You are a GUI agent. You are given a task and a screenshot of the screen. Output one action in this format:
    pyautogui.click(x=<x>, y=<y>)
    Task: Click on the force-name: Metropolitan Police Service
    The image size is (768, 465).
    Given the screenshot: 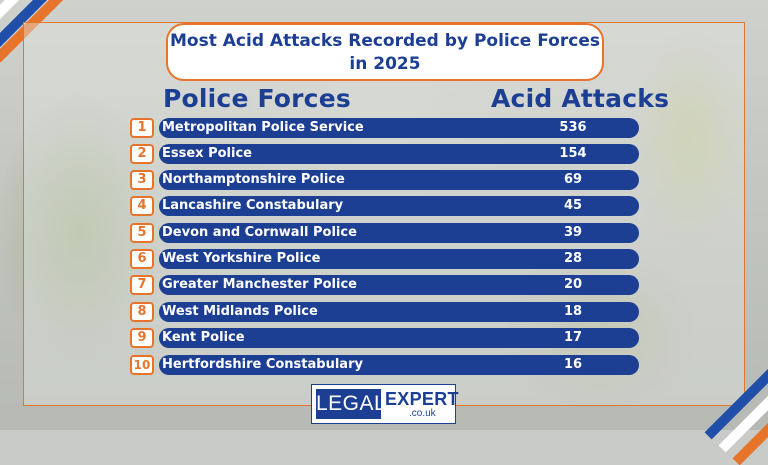 What is the action you would take?
    pyautogui.click(x=383, y=128)
    